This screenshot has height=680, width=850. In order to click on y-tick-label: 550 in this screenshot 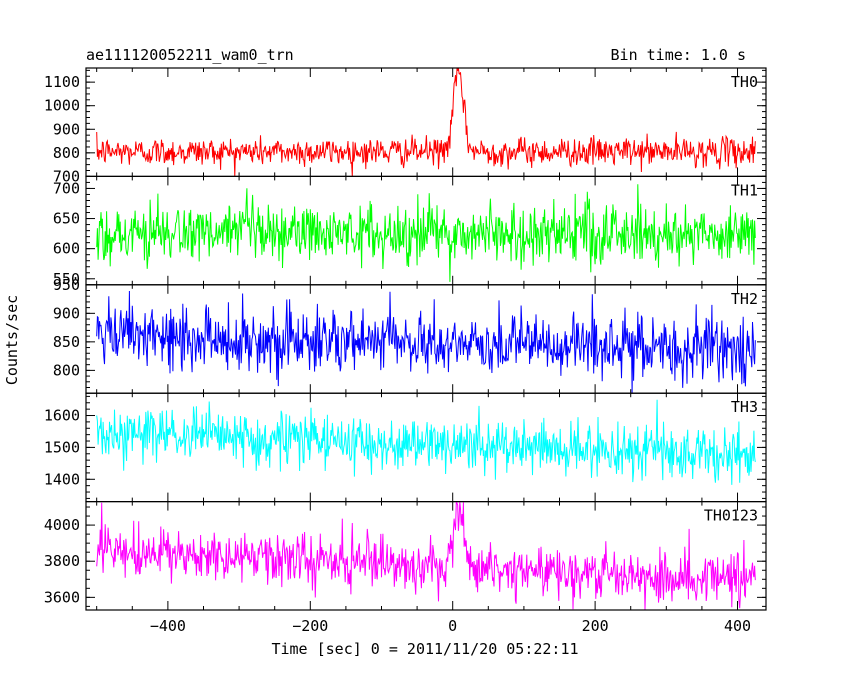, I will do `click(66, 279)`.